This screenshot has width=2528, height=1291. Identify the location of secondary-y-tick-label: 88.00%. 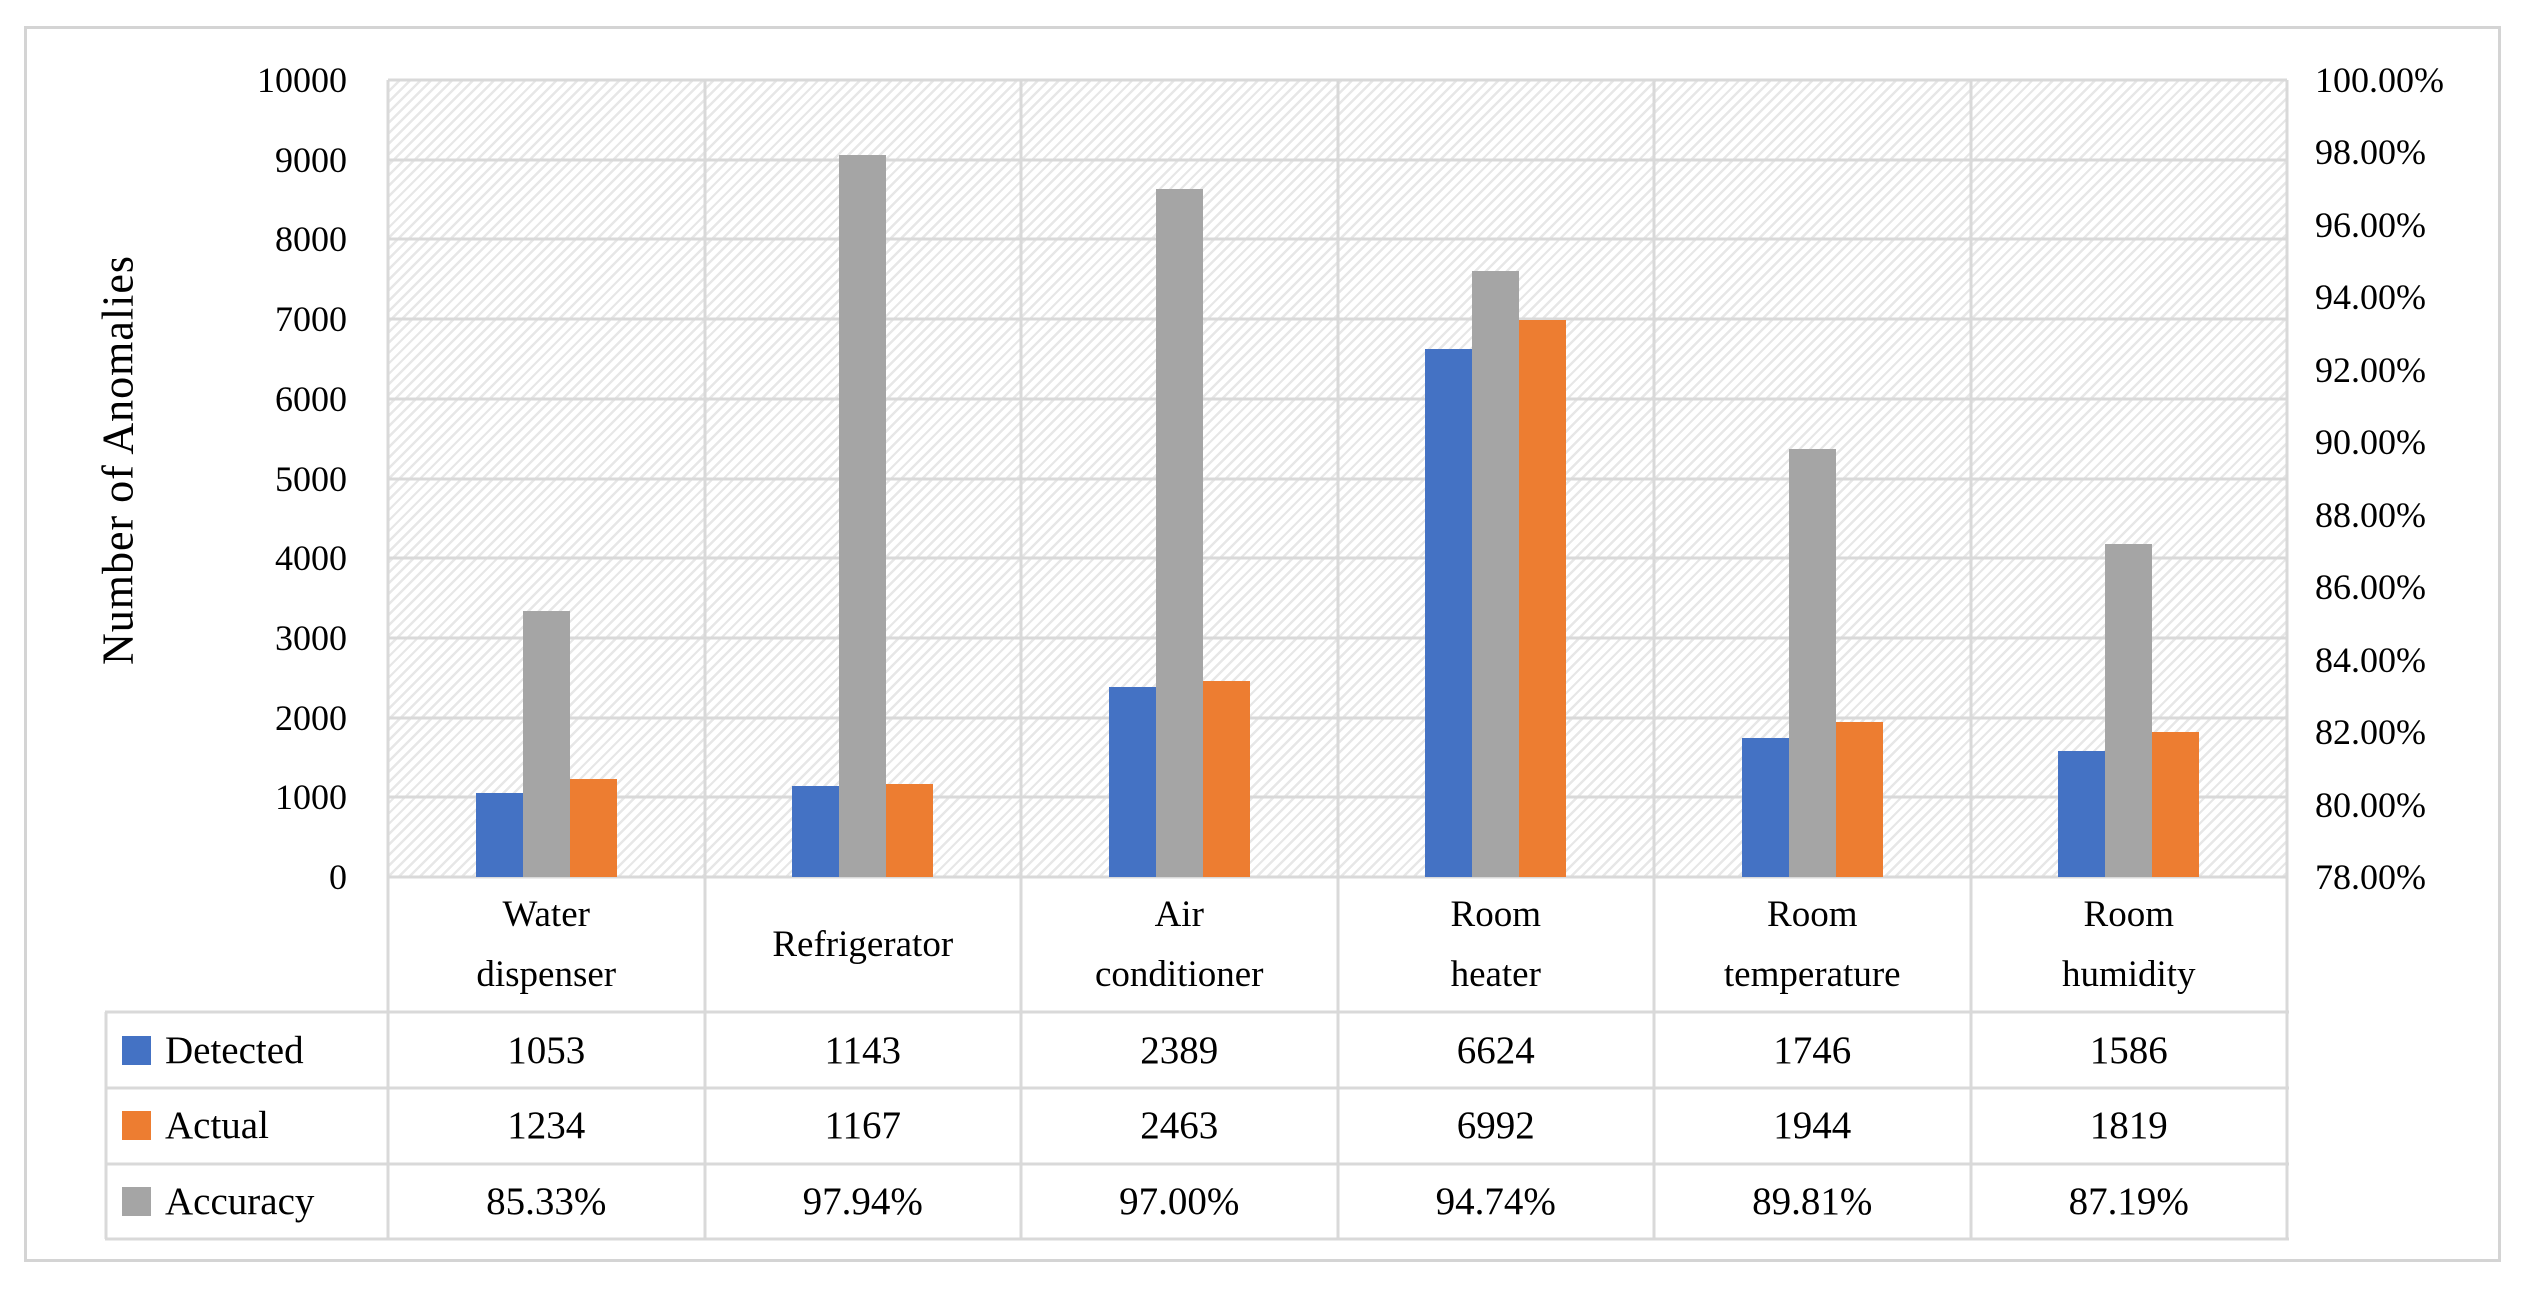
(2370, 514).